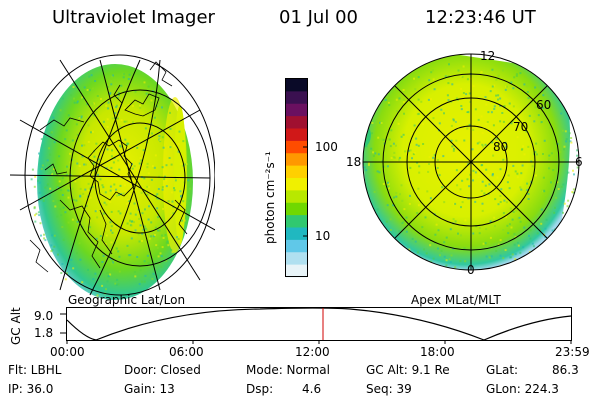 The height and width of the screenshot is (400, 600). Describe the element at coordinates (354, 162) in the screenshot. I see `mlt-label-18: 18` at that location.